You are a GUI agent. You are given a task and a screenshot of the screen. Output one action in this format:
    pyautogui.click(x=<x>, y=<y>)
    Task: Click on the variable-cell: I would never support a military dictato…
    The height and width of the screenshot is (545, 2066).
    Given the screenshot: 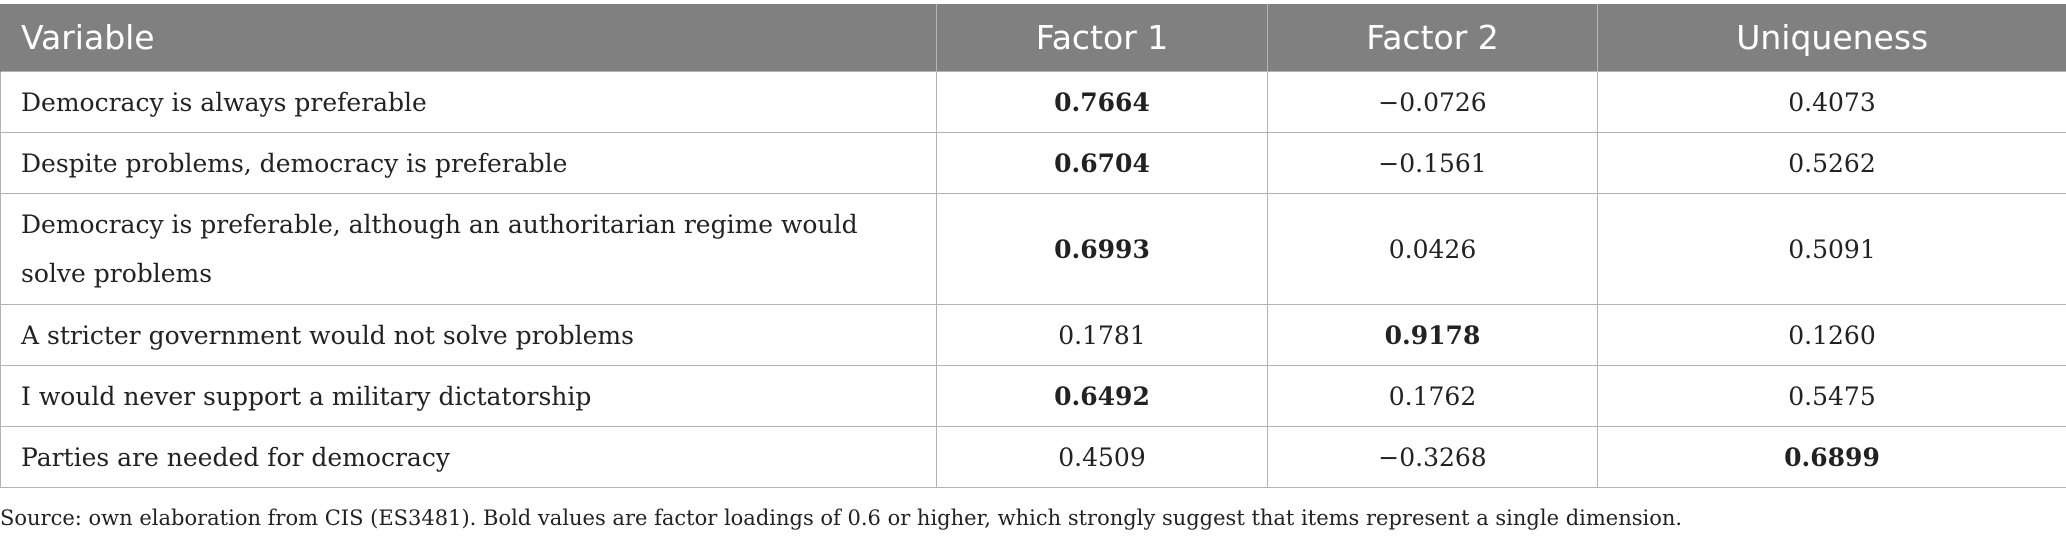 What is the action you would take?
    pyautogui.click(x=468, y=396)
    